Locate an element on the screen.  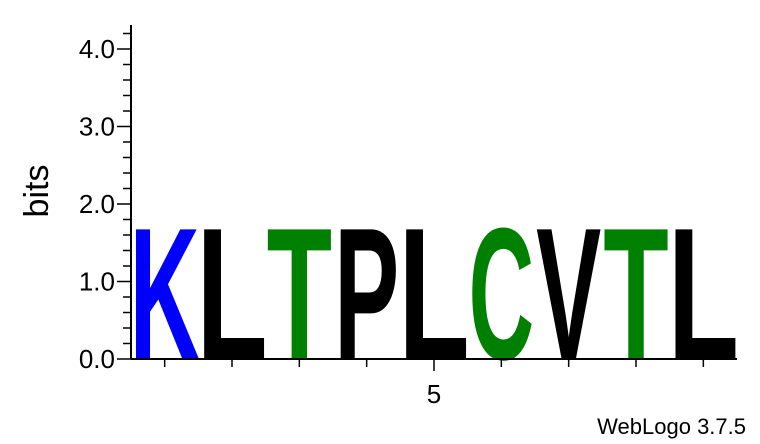
x-axis: 5 is located at coordinates (434, 383).